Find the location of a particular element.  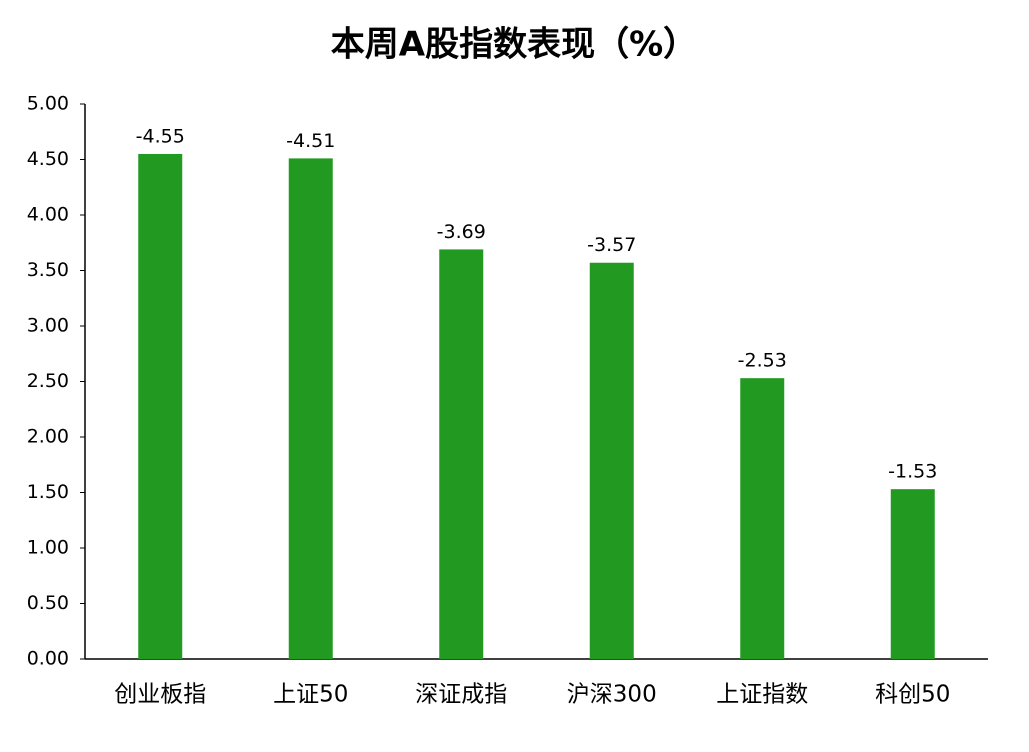

chart-title: 本周A股指数表现（%） is located at coordinates (514, 45).